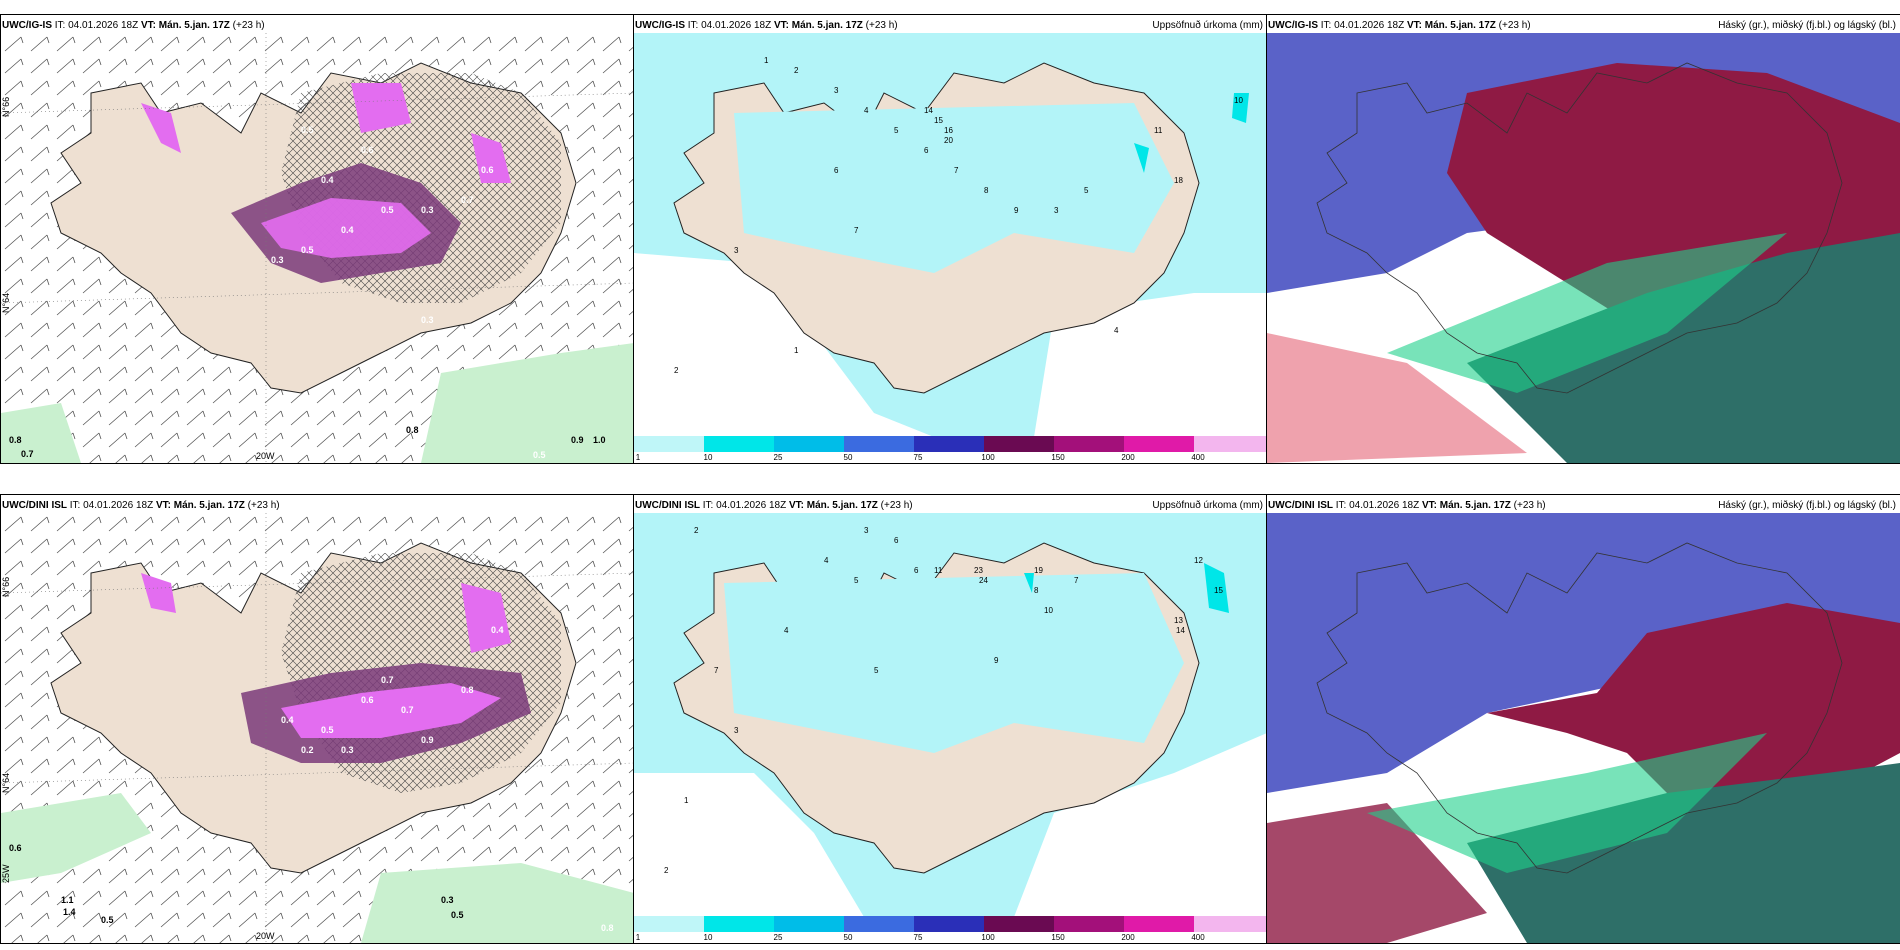 This screenshot has height=950, width=1900. What do you see at coordinates (1693, 708) in the screenshot?
I see `mid-cloud` at bounding box center [1693, 708].